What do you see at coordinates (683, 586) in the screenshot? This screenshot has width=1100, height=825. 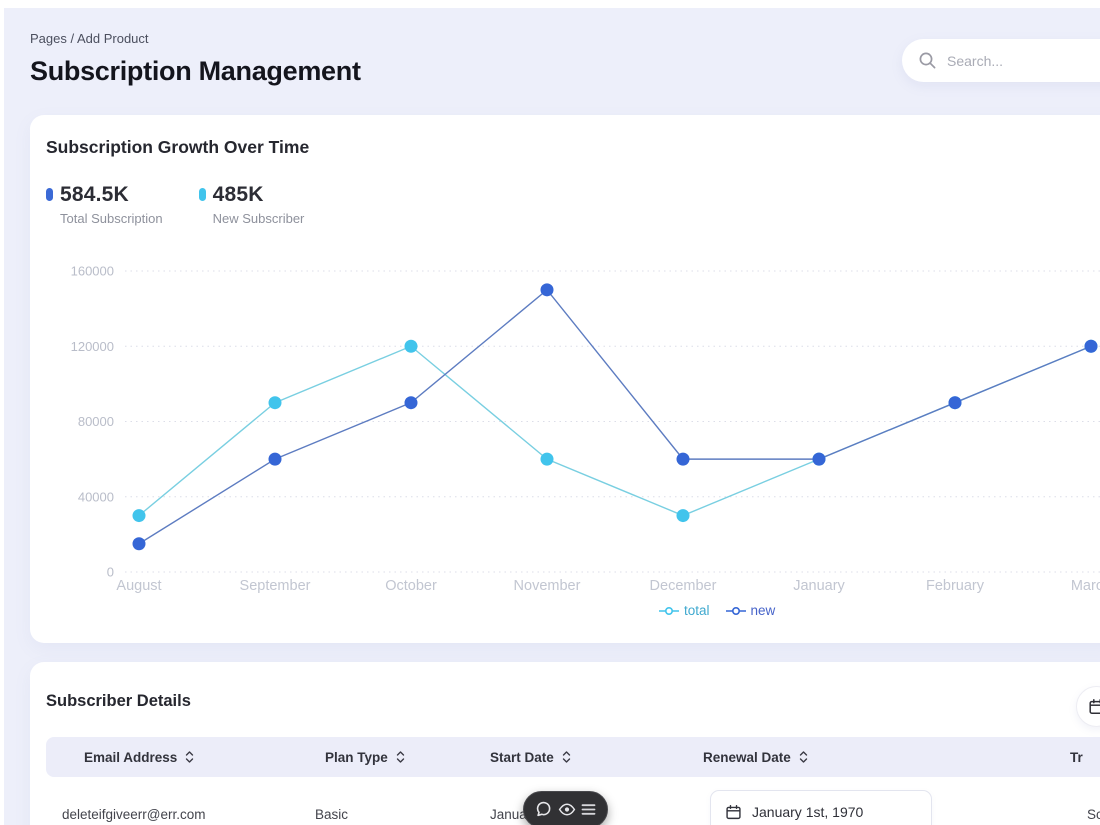 I see `svg-text: December` at bounding box center [683, 586].